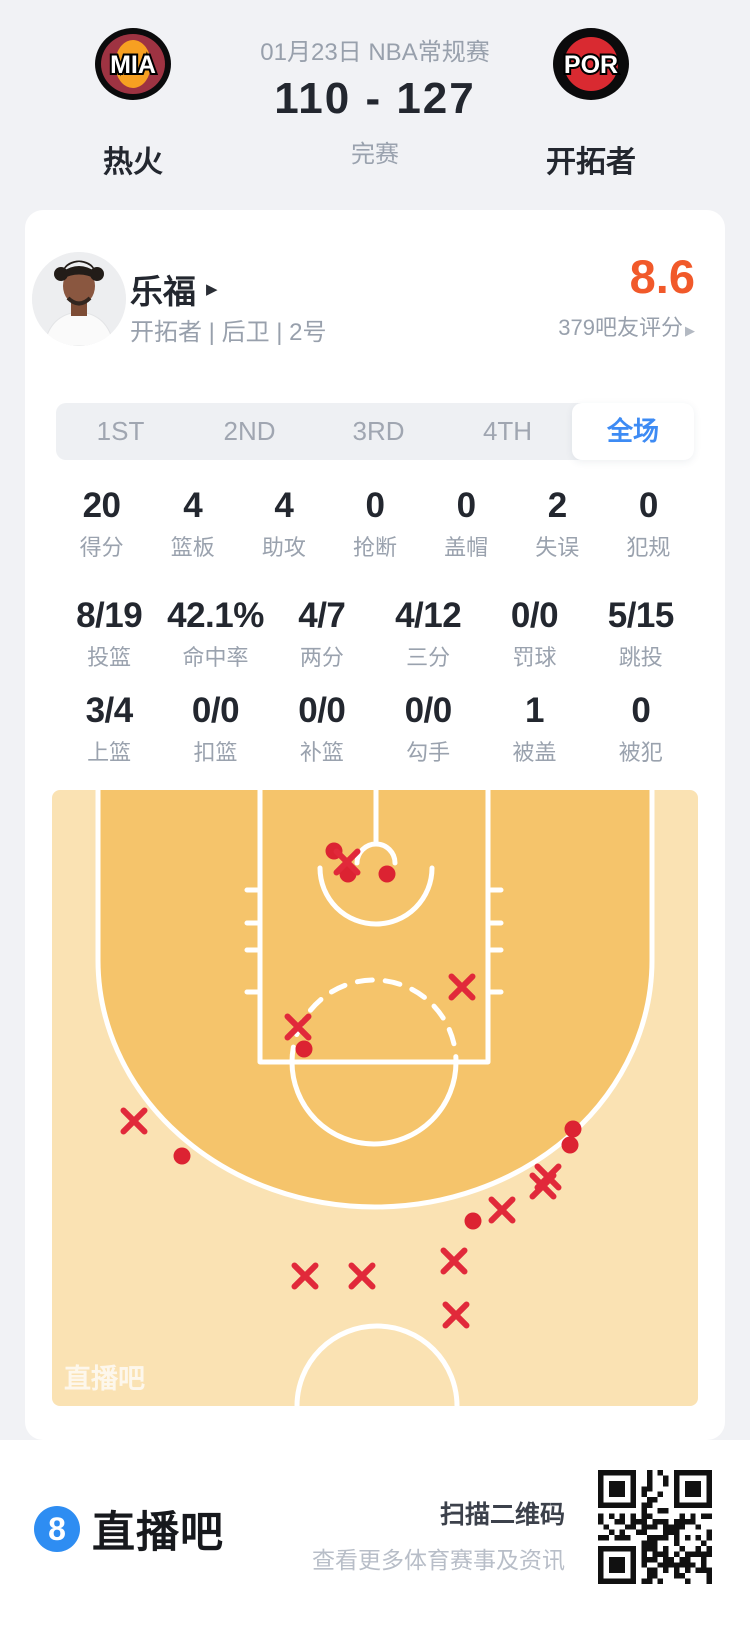 This screenshot has width=750, height=1629. I want to click on tab-4th: 4TH, so click(507, 431).